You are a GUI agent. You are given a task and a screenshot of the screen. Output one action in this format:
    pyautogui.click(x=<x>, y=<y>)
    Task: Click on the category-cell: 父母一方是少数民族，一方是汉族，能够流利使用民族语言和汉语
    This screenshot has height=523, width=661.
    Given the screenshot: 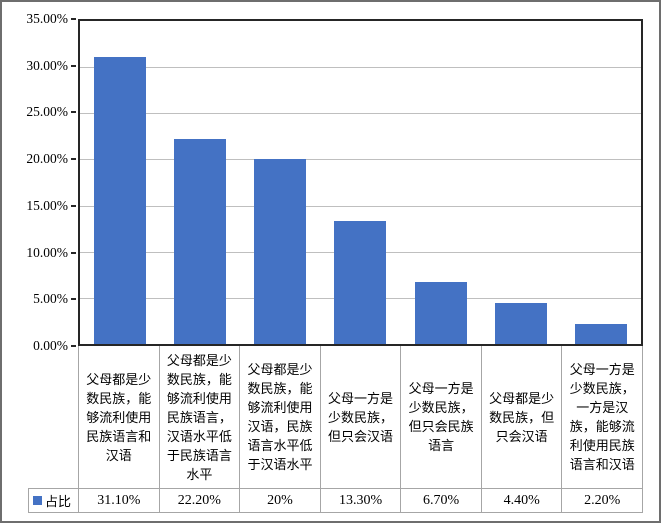 What is the action you would take?
    pyautogui.click(x=602, y=417)
    